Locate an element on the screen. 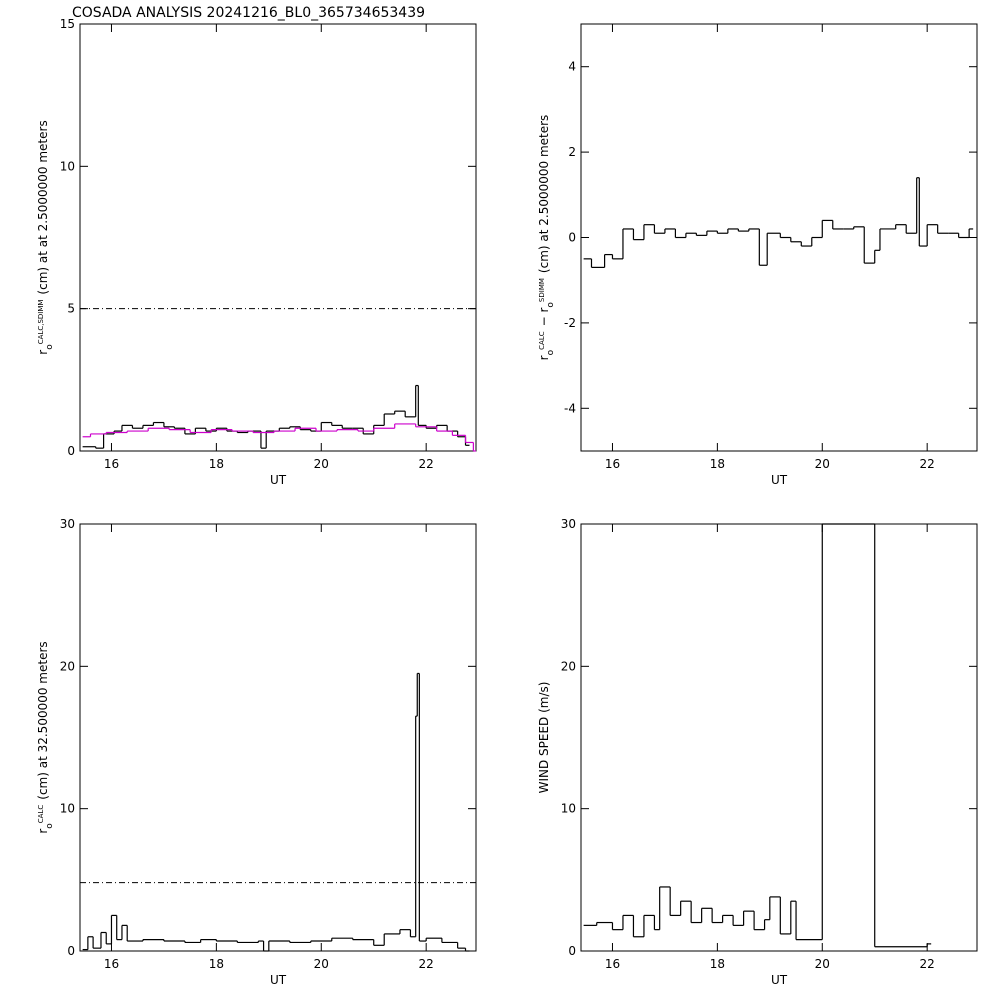 This screenshot has width=1000, height=1000. y-axis-label: roCALC (cm) at 32.500000 meters is located at coordinates (45, 737).